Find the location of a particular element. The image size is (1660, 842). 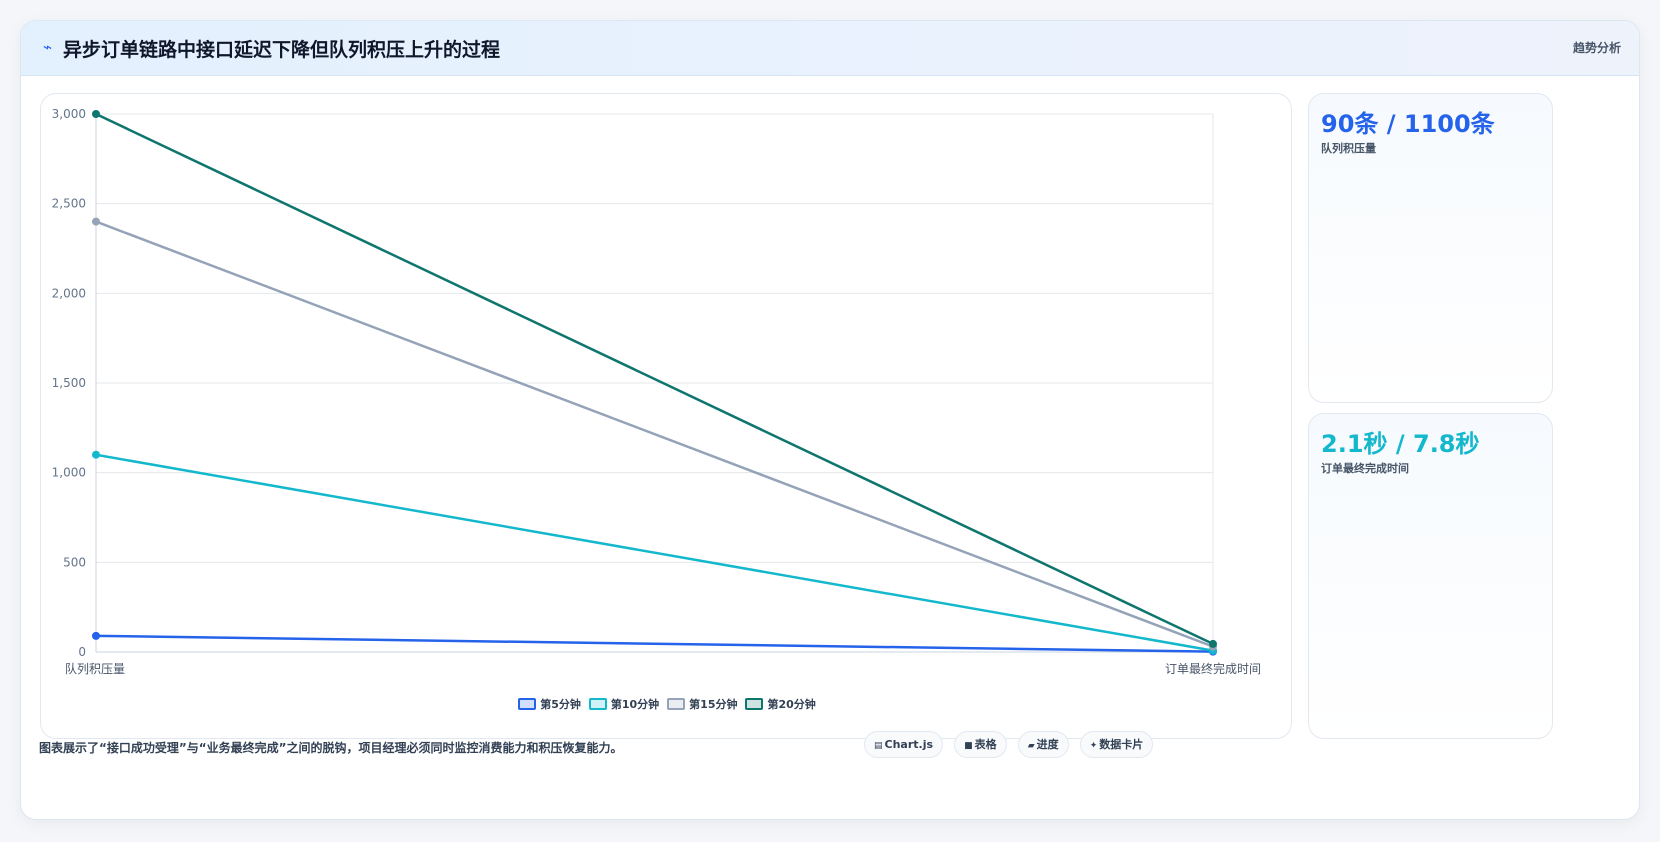

progress-pill: ▰ 进度 is located at coordinates (1043, 744).